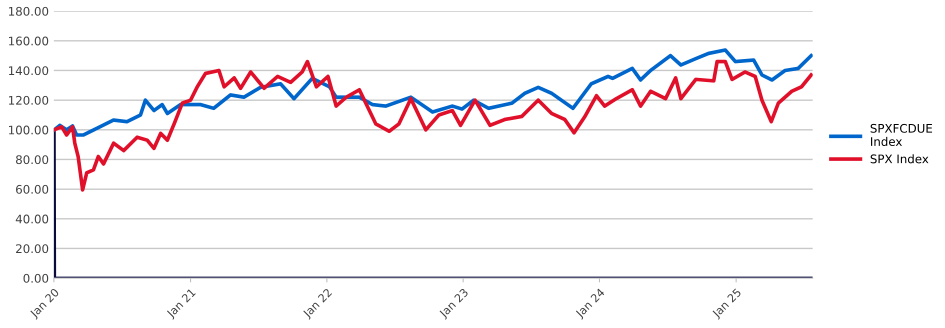 The width and height of the screenshot is (945, 328). What do you see at coordinates (32, 159) in the screenshot?
I see `y-tick-label: 80.00` at bounding box center [32, 159].